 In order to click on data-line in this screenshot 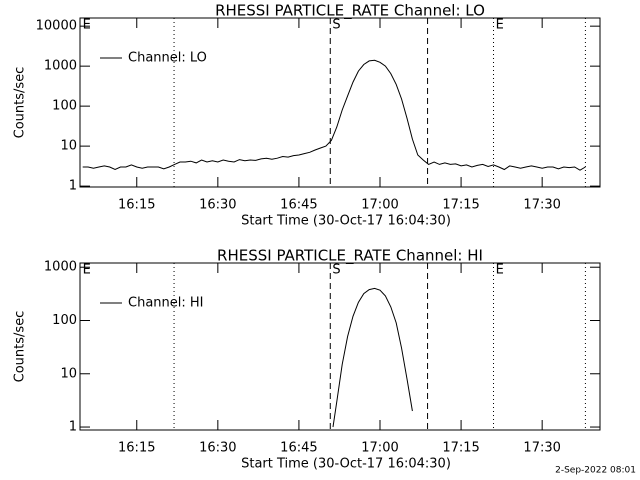, I will do `click(372, 357)`.